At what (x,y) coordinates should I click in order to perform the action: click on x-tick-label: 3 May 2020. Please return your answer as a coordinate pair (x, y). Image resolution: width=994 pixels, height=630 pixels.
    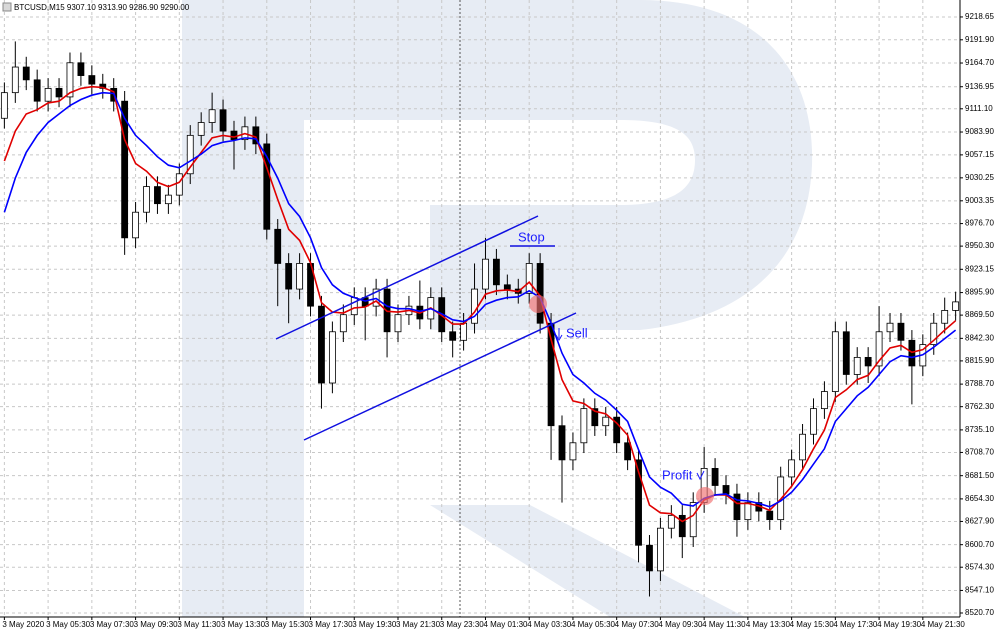
    Looking at the image, I should click on (23, 624).